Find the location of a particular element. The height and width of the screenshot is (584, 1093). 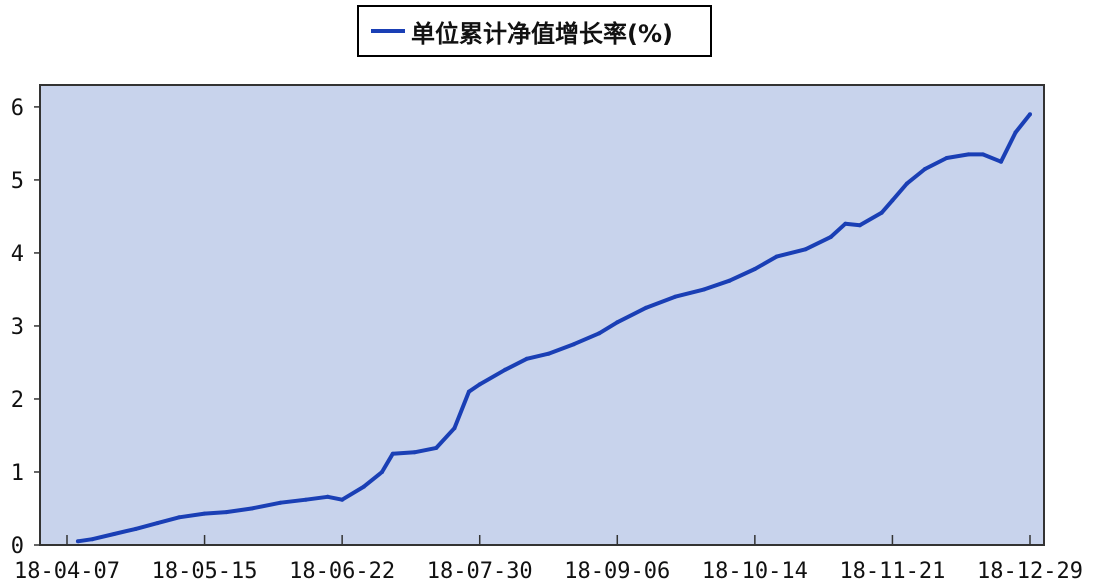

y-tick-label: 5 is located at coordinates (17, 181).